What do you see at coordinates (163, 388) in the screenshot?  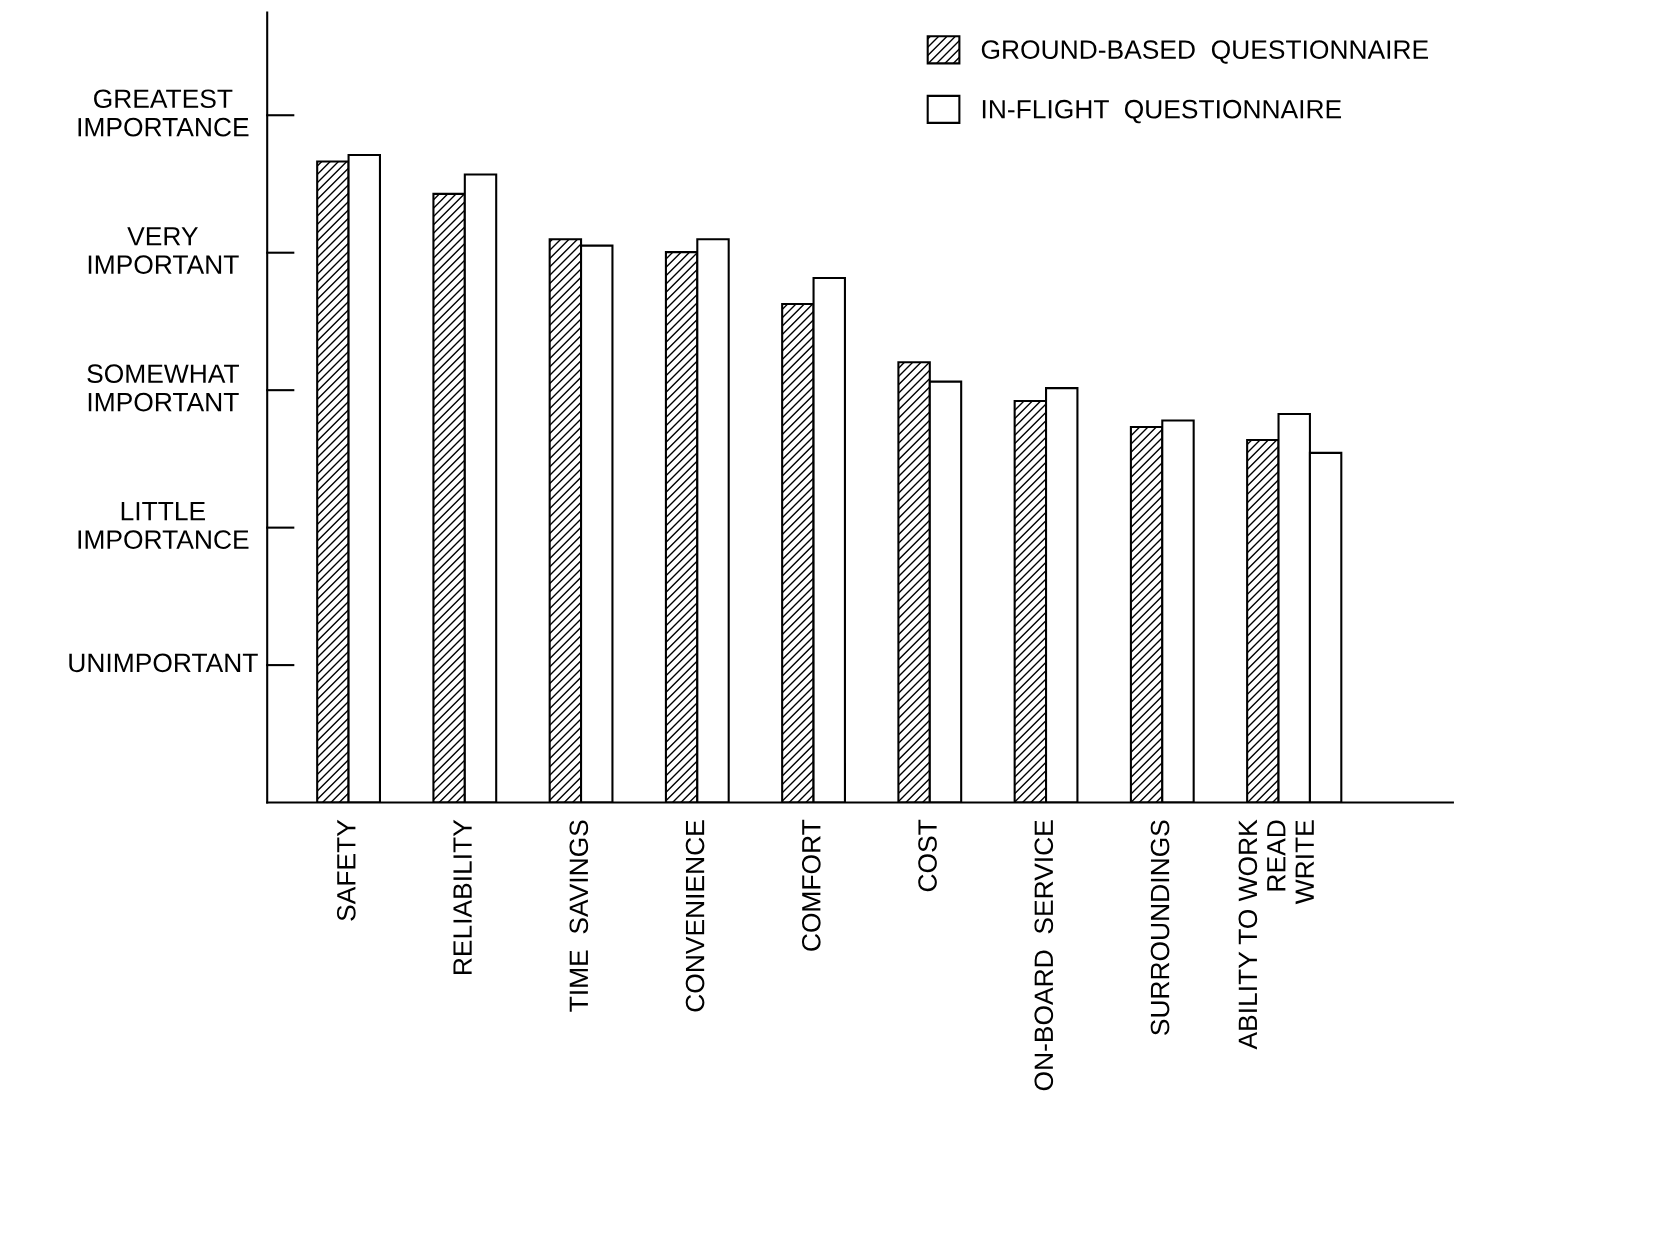 I see `text: SOMEWHAT IMPORTANT` at bounding box center [163, 388].